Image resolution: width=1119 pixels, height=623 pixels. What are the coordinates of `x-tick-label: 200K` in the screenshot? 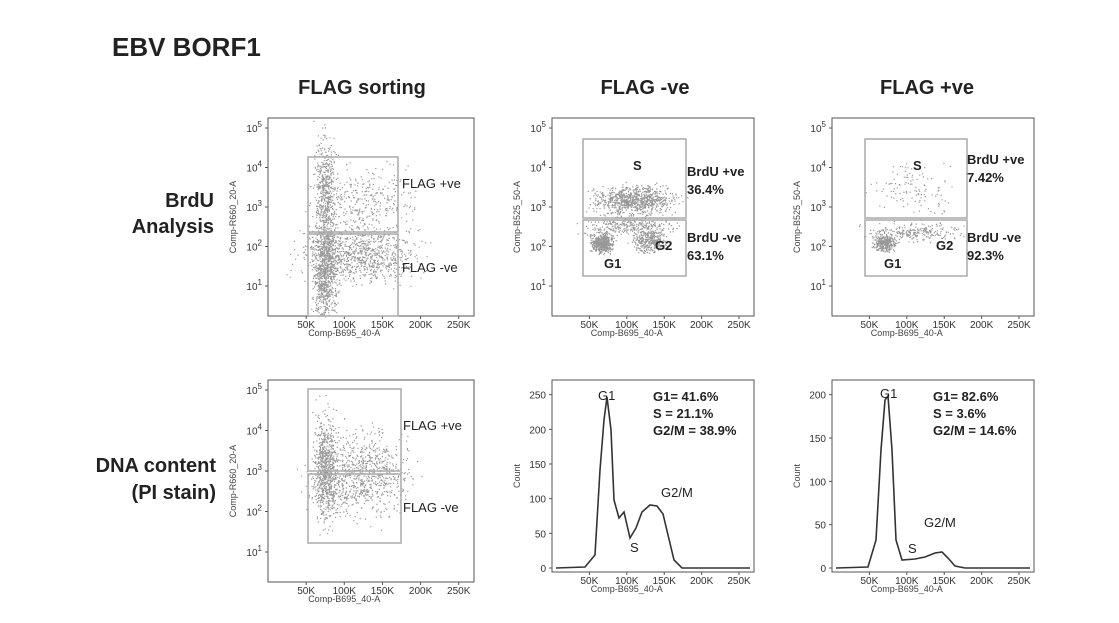 It's located at (982, 325).